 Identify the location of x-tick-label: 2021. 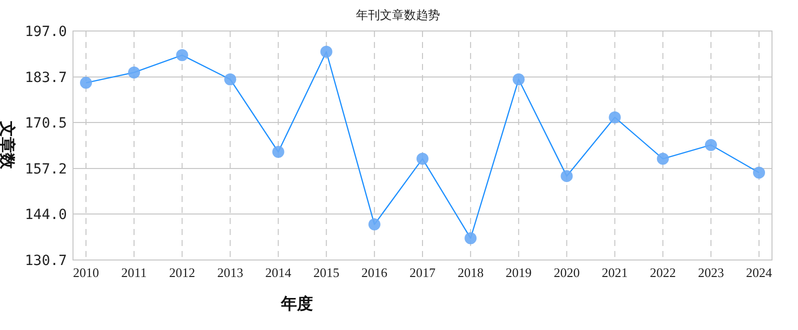
(615, 272).